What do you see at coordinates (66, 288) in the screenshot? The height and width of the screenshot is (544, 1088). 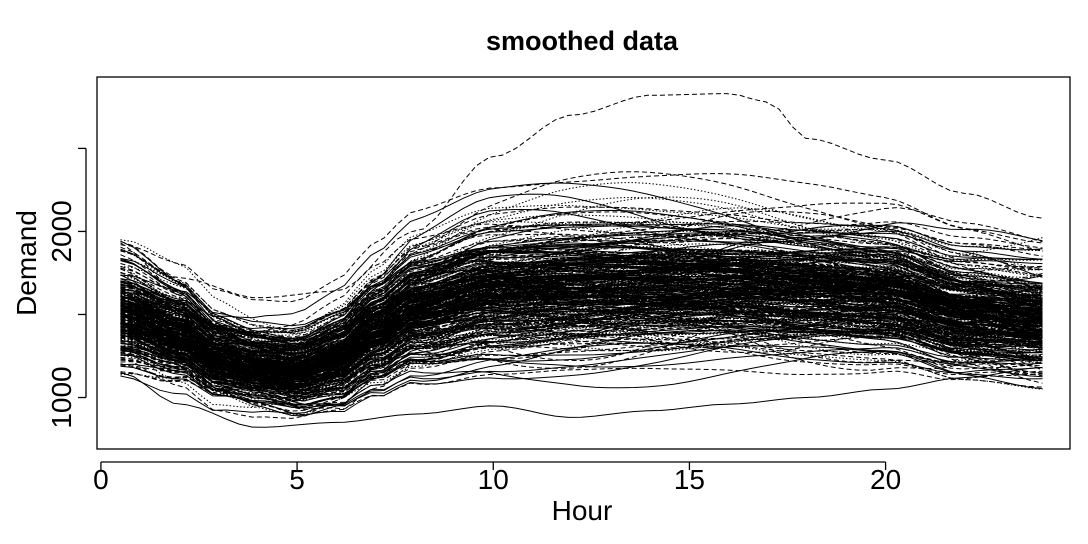 I see `y-axis: 1000 2000` at bounding box center [66, 288].